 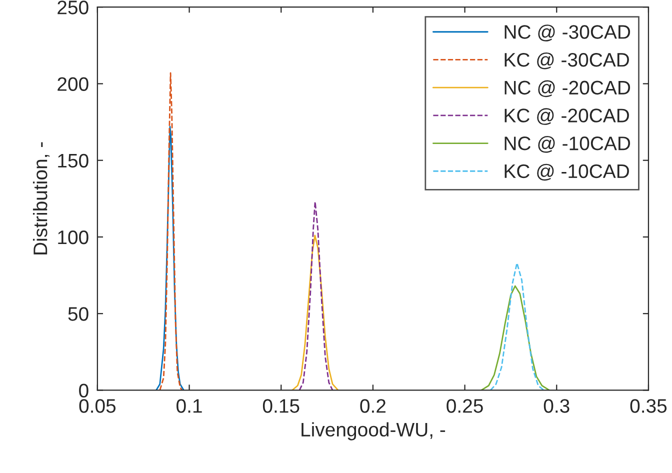 I want to click on legend-label: KC @ -30CAD, so click(x=566, y=61).